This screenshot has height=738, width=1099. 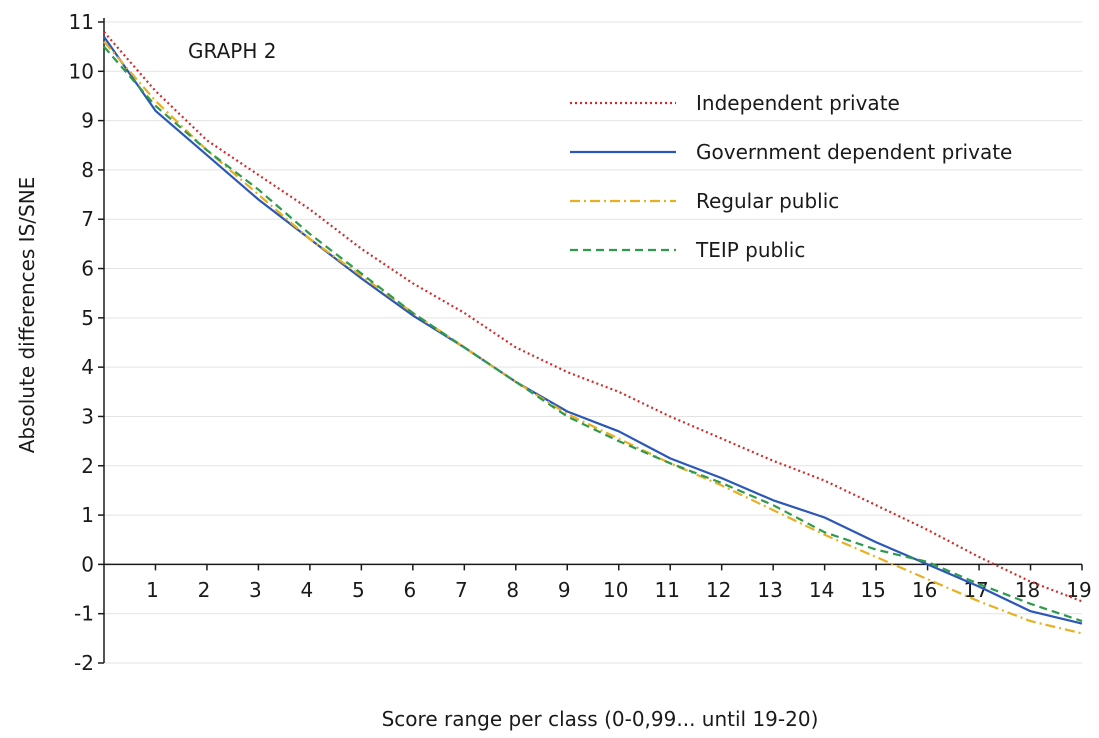 I want to click on x-tick-label: 8, so click(x=512, y=590).